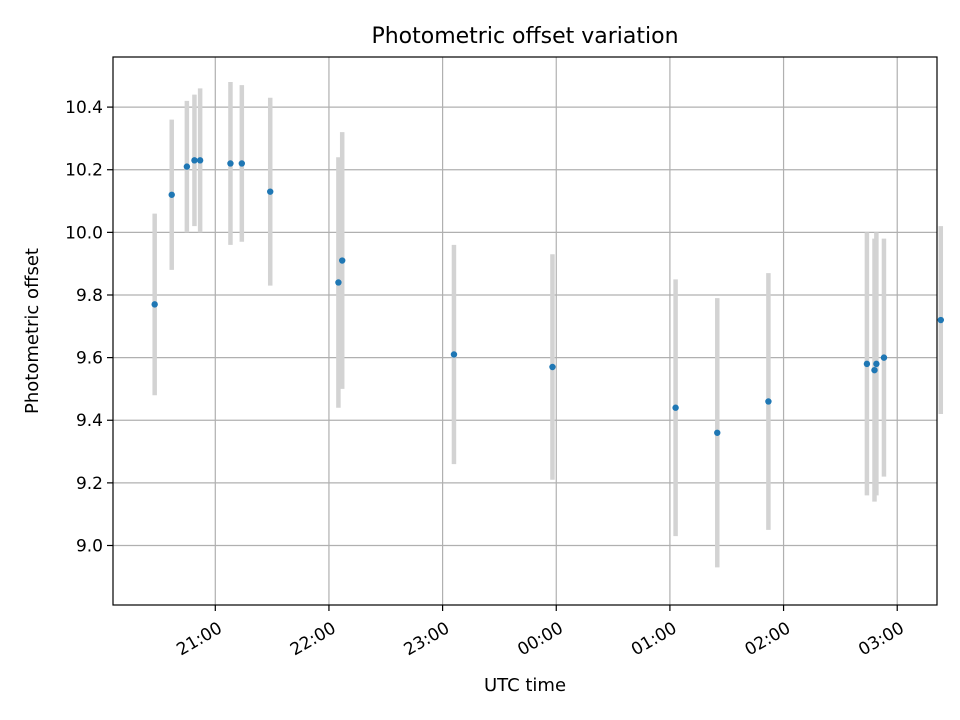  What do you see at coordinates (89, 327) in the screenshot?
I see `y-axis-ticks: 9.0 9.2 9.4 9.6 9.8 10.0 10.2 10.4` at bounding box center [89, 327].